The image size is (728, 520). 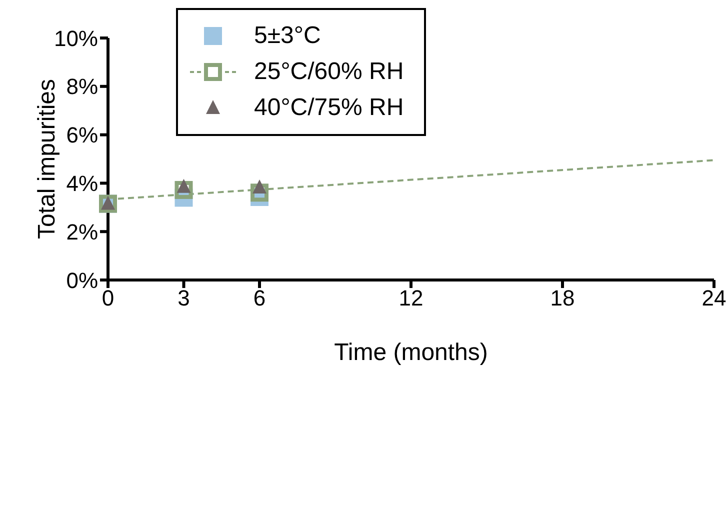 What do you see at coordinates (329, 72) in the screenshot?
I see `legend-label: 25°C/60% RH` at bounding box center [329, 72].